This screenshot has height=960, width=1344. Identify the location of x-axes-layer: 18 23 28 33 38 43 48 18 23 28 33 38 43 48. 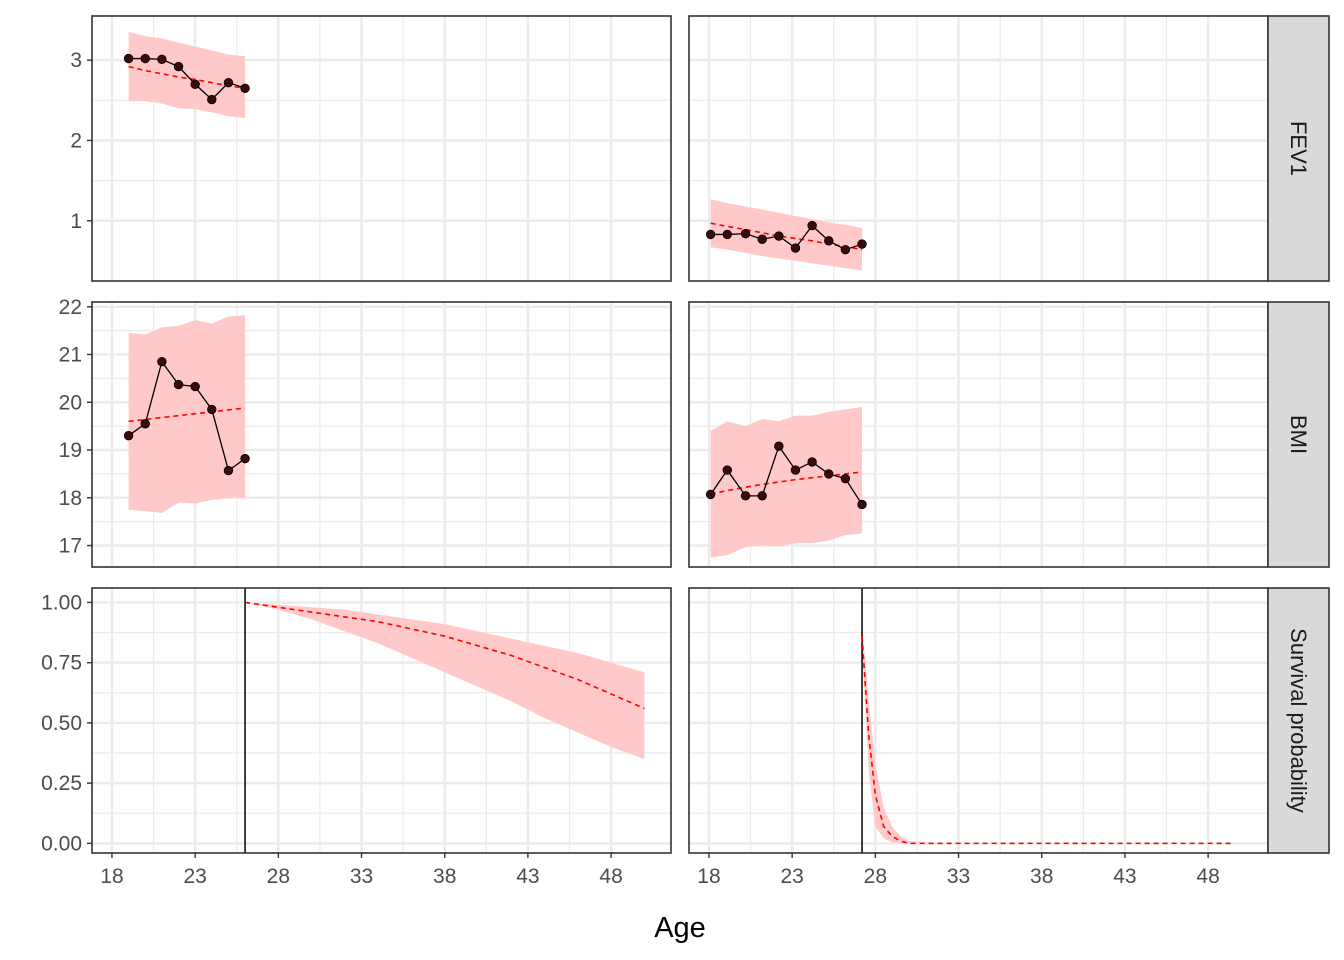
(660, 870).